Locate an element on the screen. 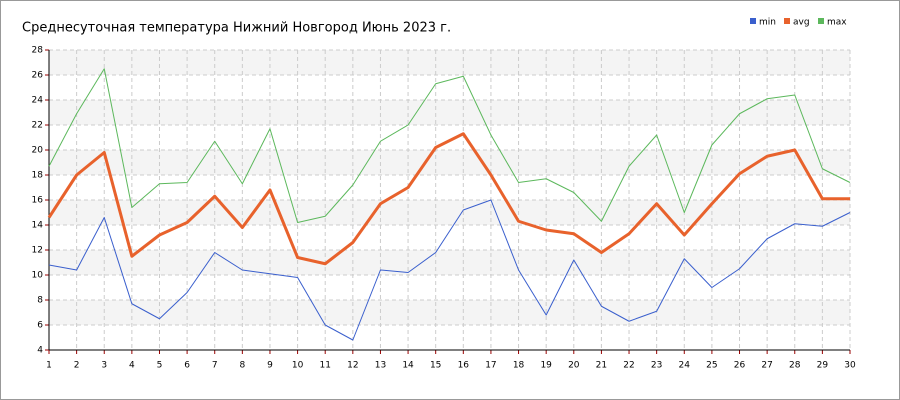 The image size is (900, 400). x-tick-label: 24 is located at coordinates (685, 366).